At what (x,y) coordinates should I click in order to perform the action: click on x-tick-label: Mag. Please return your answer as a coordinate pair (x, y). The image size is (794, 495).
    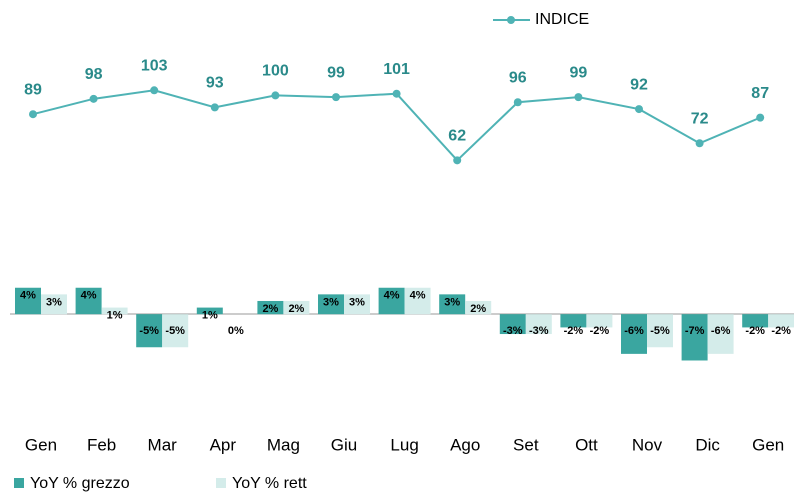
    Looking at the image, I should click on (283, 444).